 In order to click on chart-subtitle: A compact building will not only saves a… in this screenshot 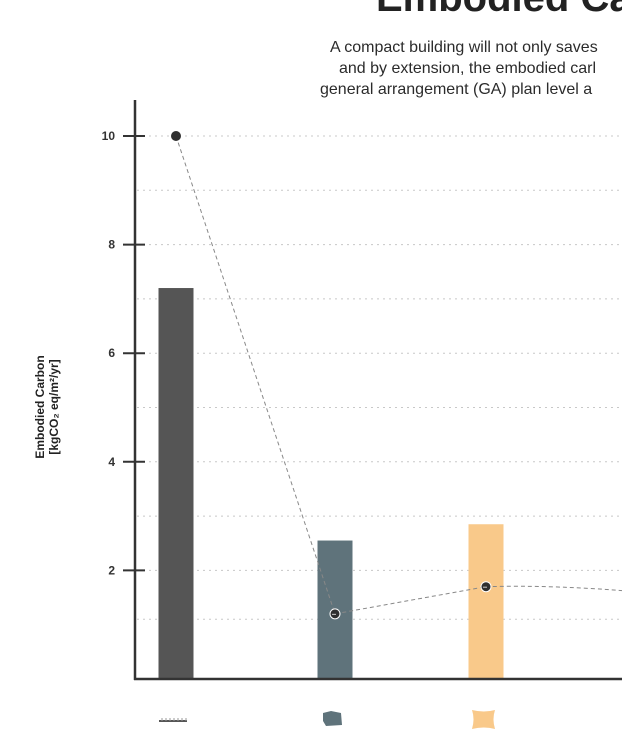, I will do `click(311, 70)`.